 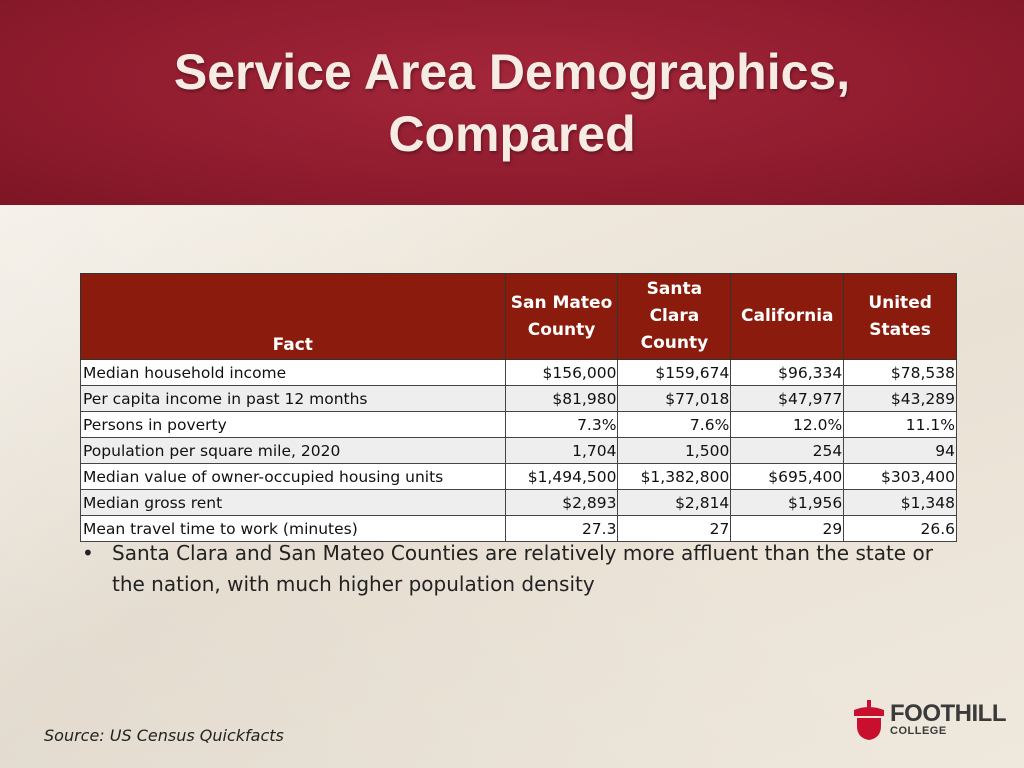 What do you see at coordinates (787, 372) in the screenshot?
I see `cell-california: $96,334` at bounding box center [787, 372].